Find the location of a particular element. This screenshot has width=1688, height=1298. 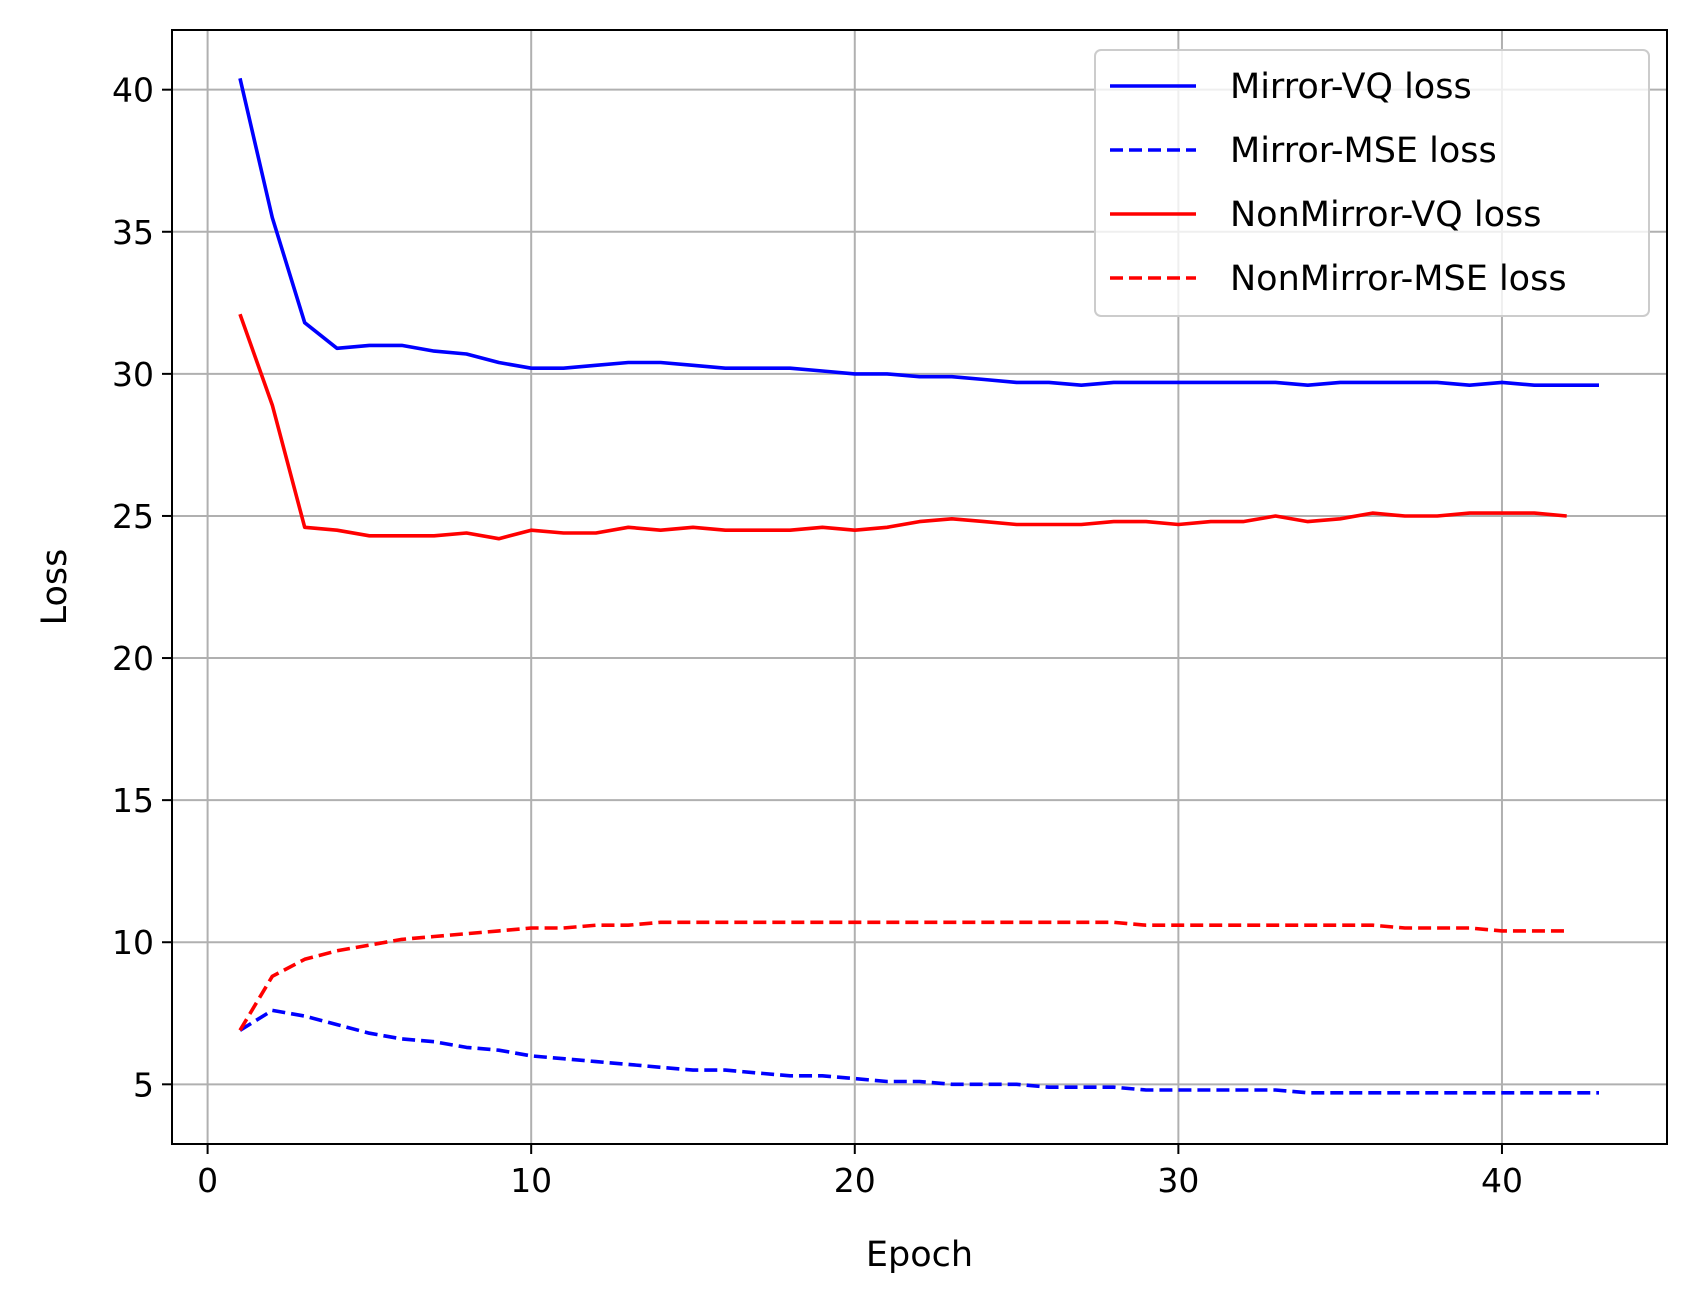

legend-label-mirror-vq: Mirror-VQ loss is located at coordinates (1351, 87).